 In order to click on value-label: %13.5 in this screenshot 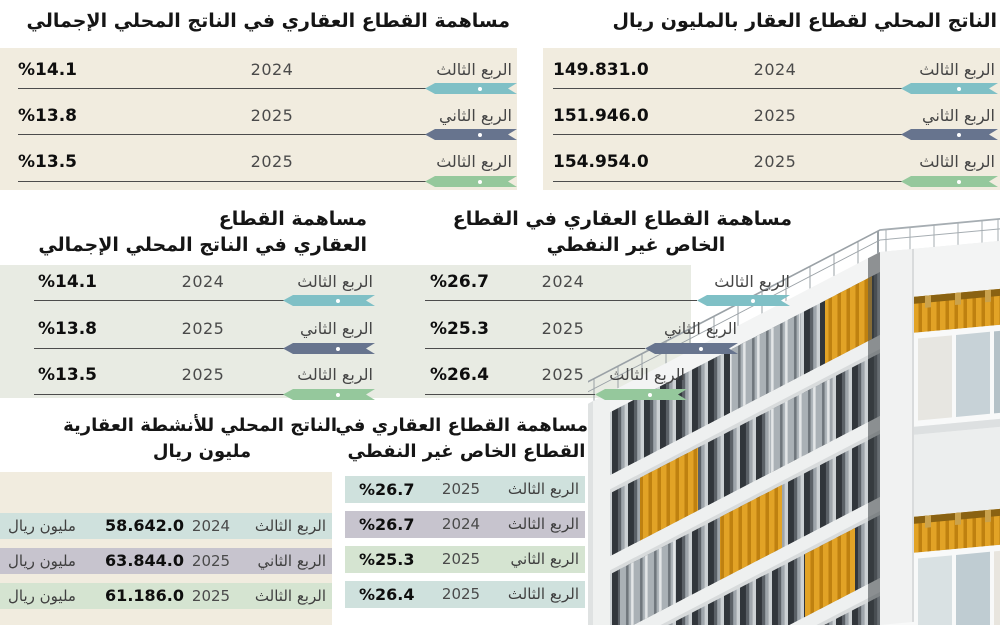, I will do `click(67, 375)`.